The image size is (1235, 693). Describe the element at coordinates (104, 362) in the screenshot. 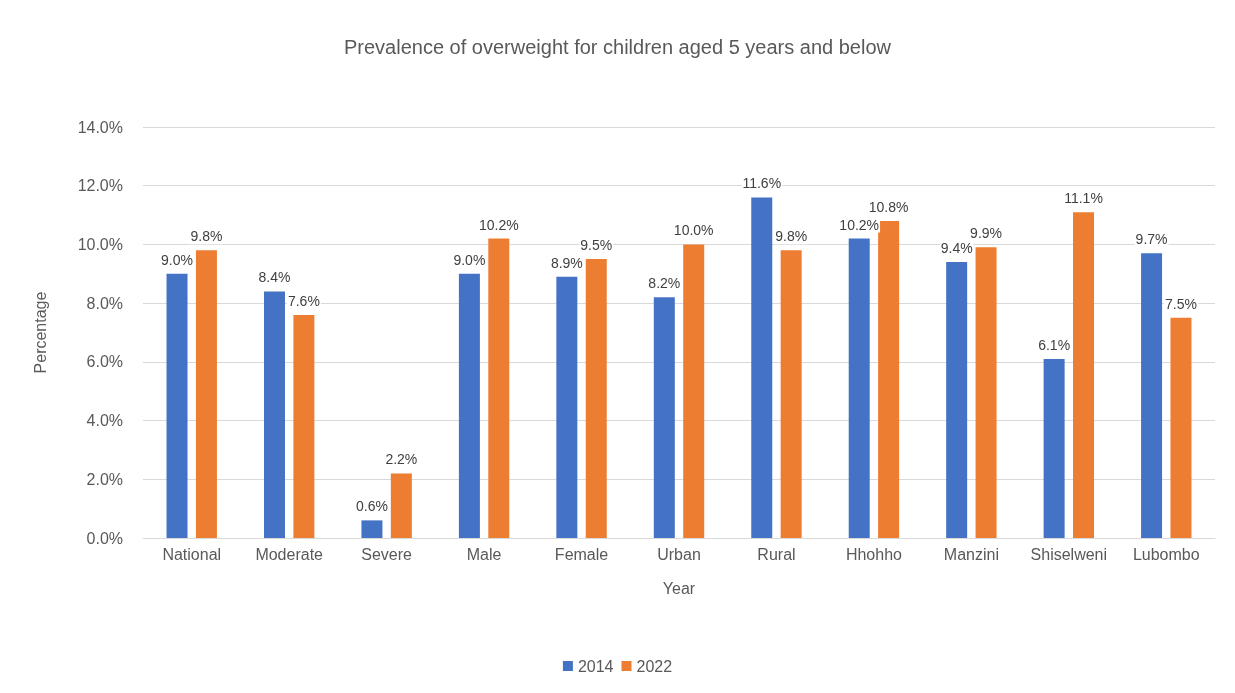

I see `y-tick-label: 6.0%` at that location.